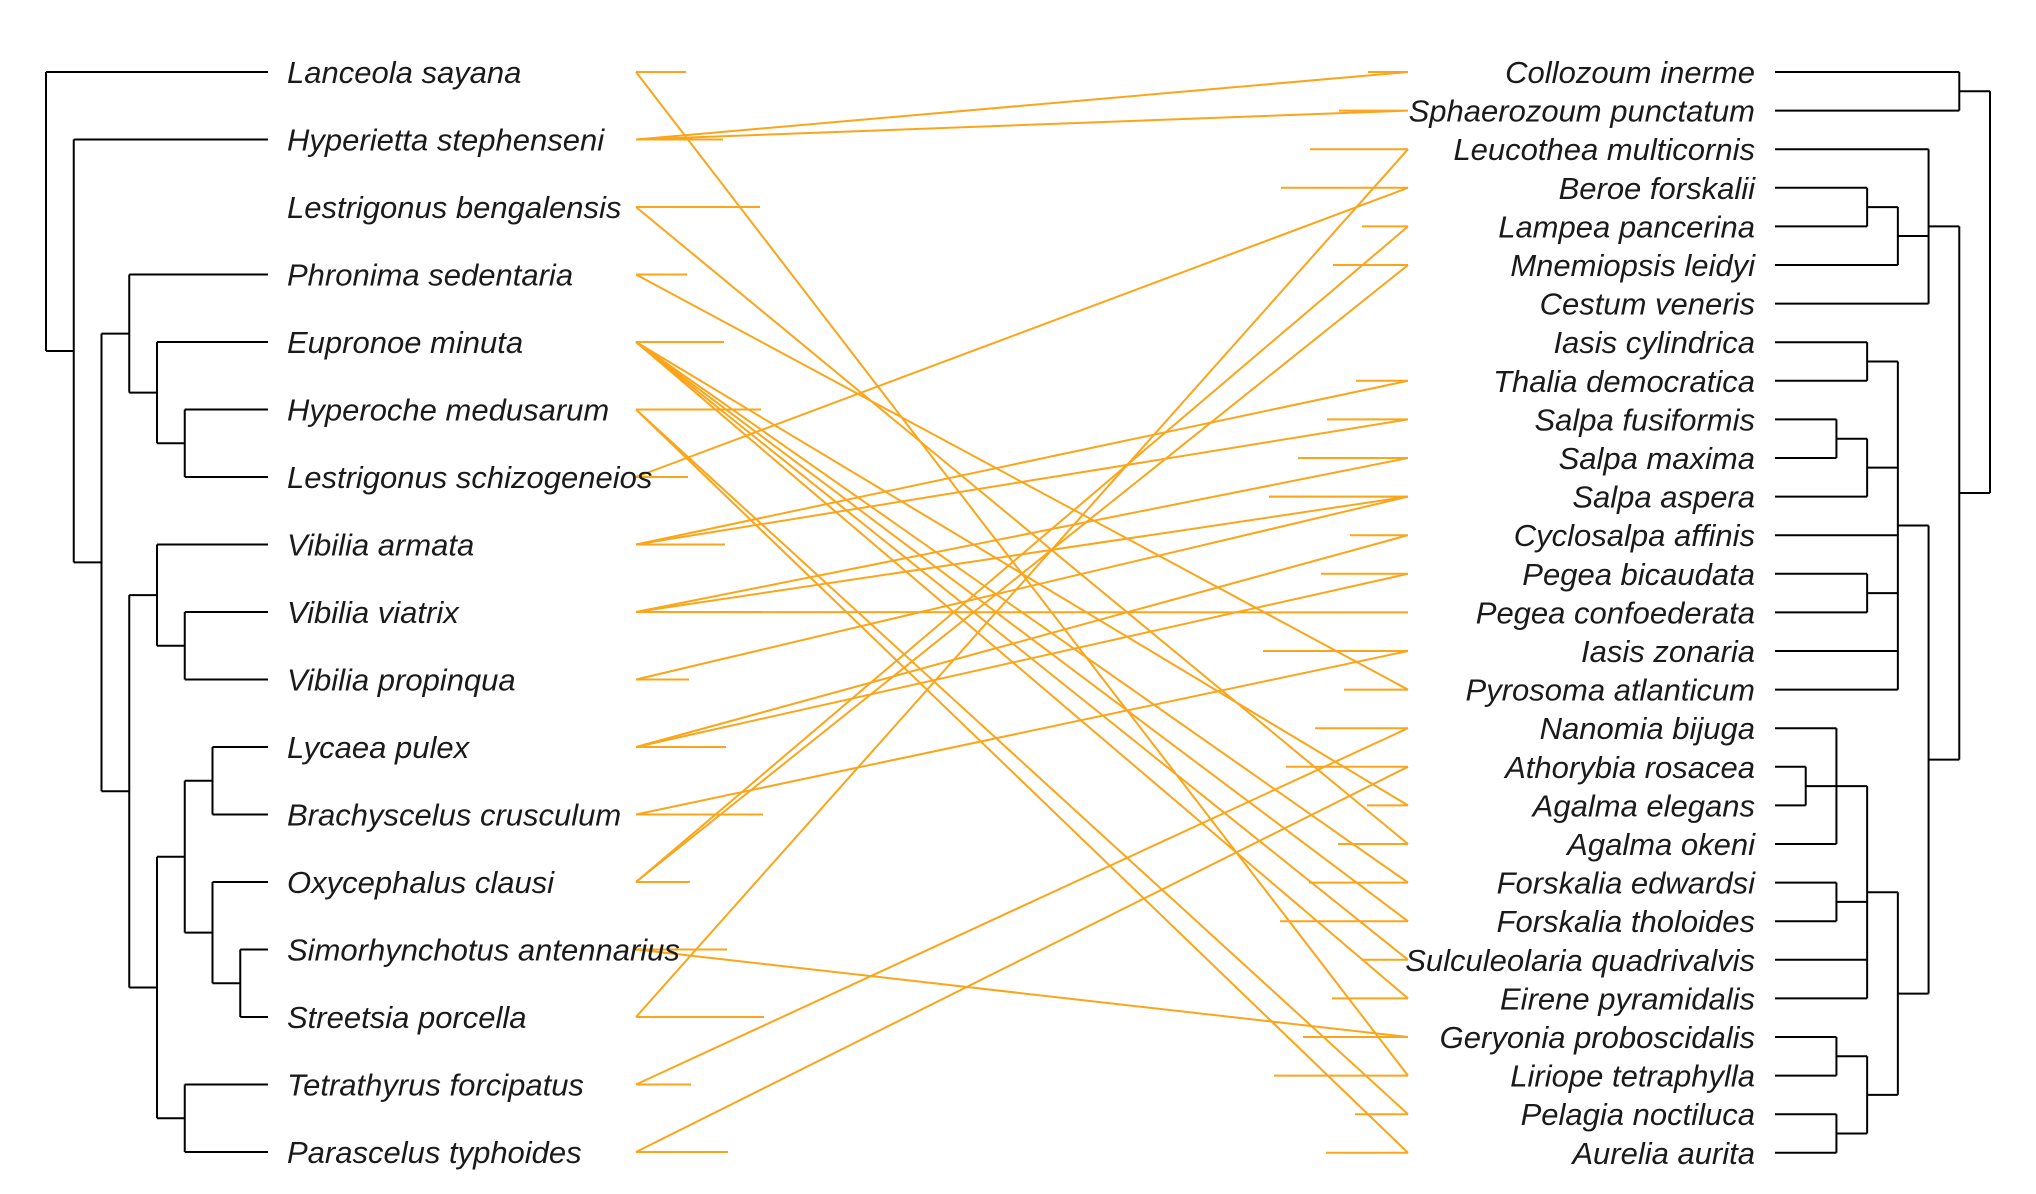 The height and width of the screenshot is (1194, 2036). What do you see at coordinates (1604, 149) in the screenshot?
I see `right-tip-label: Leucothea multicornis` at bounding box center [1604, 149].